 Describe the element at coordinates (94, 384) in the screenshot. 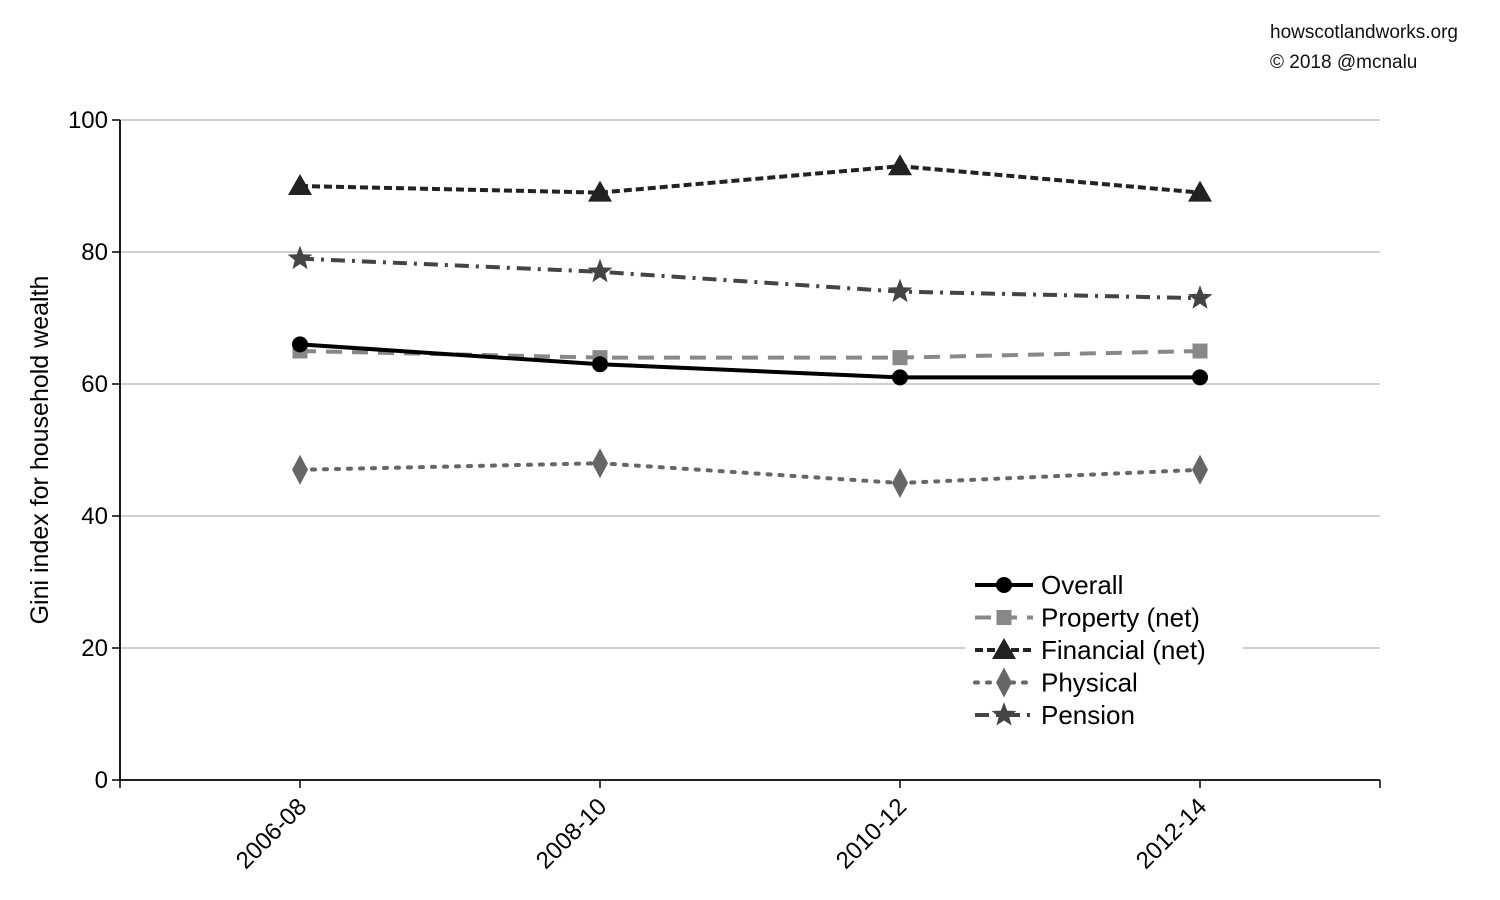

I see `y-tick-label: 60` at that location.